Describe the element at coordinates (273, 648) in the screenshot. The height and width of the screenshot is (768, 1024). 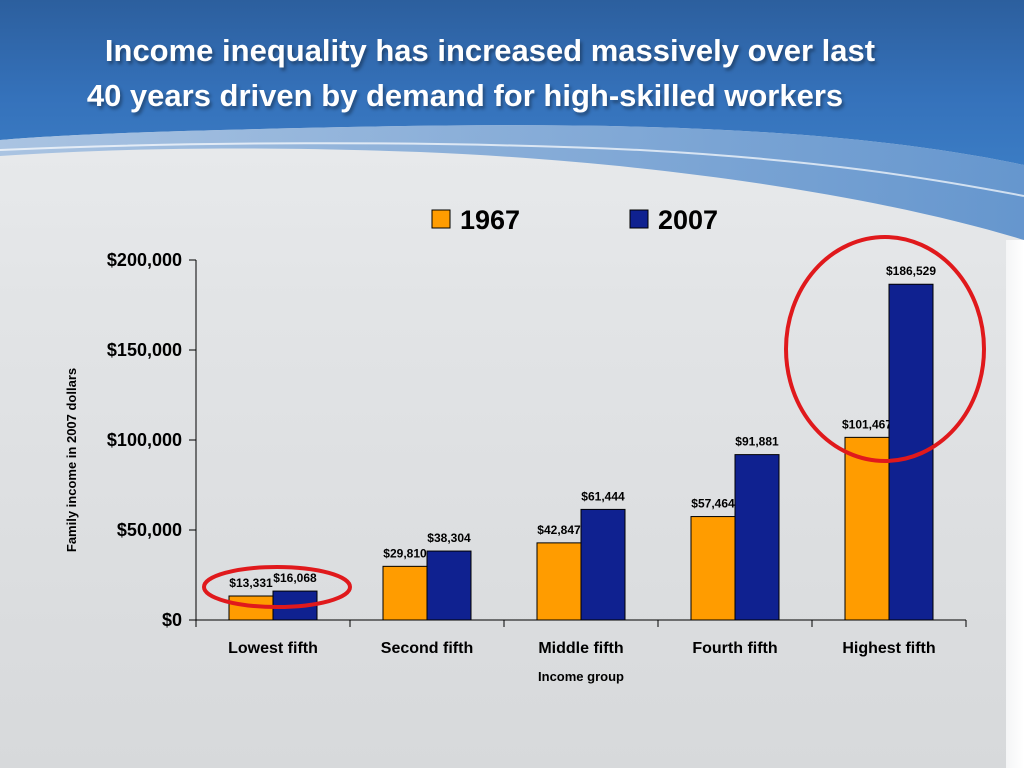
I see `category-label: Lowest fifth` at that location.